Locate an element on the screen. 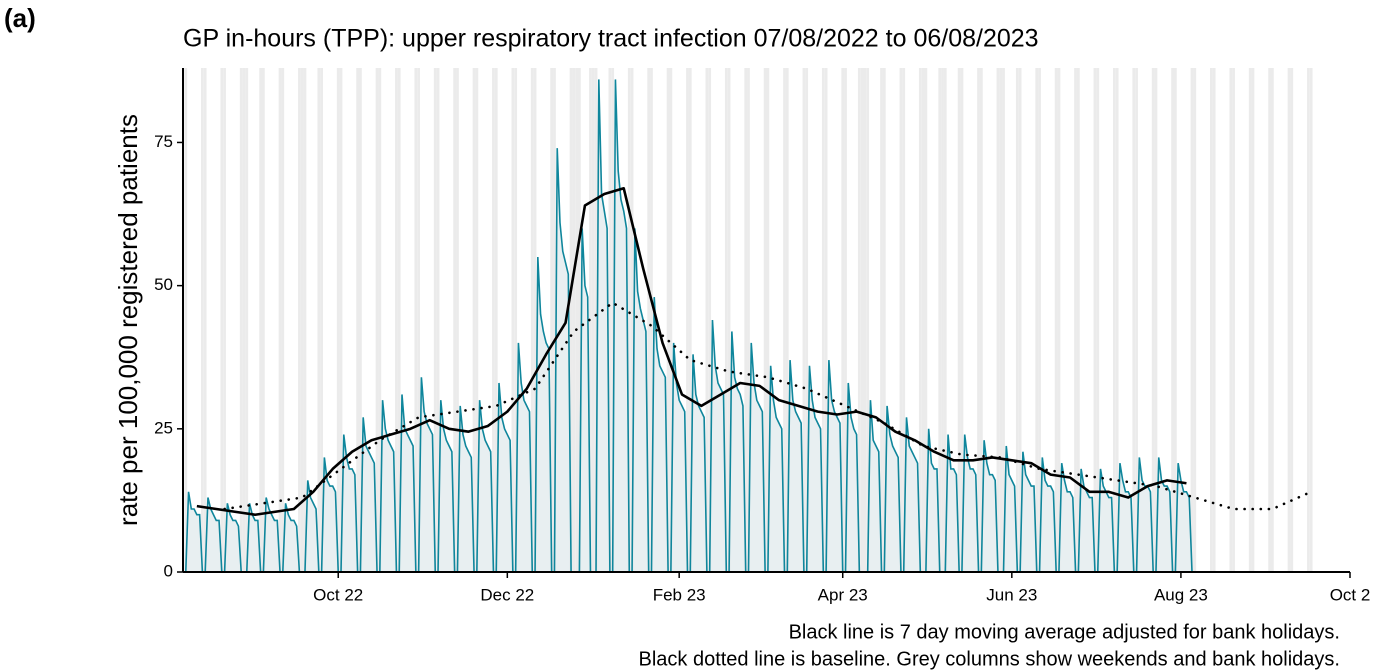 This screenshot has height=672, width=1391. x-tick-label: Apr 23 is located at coordinates (843, 594).